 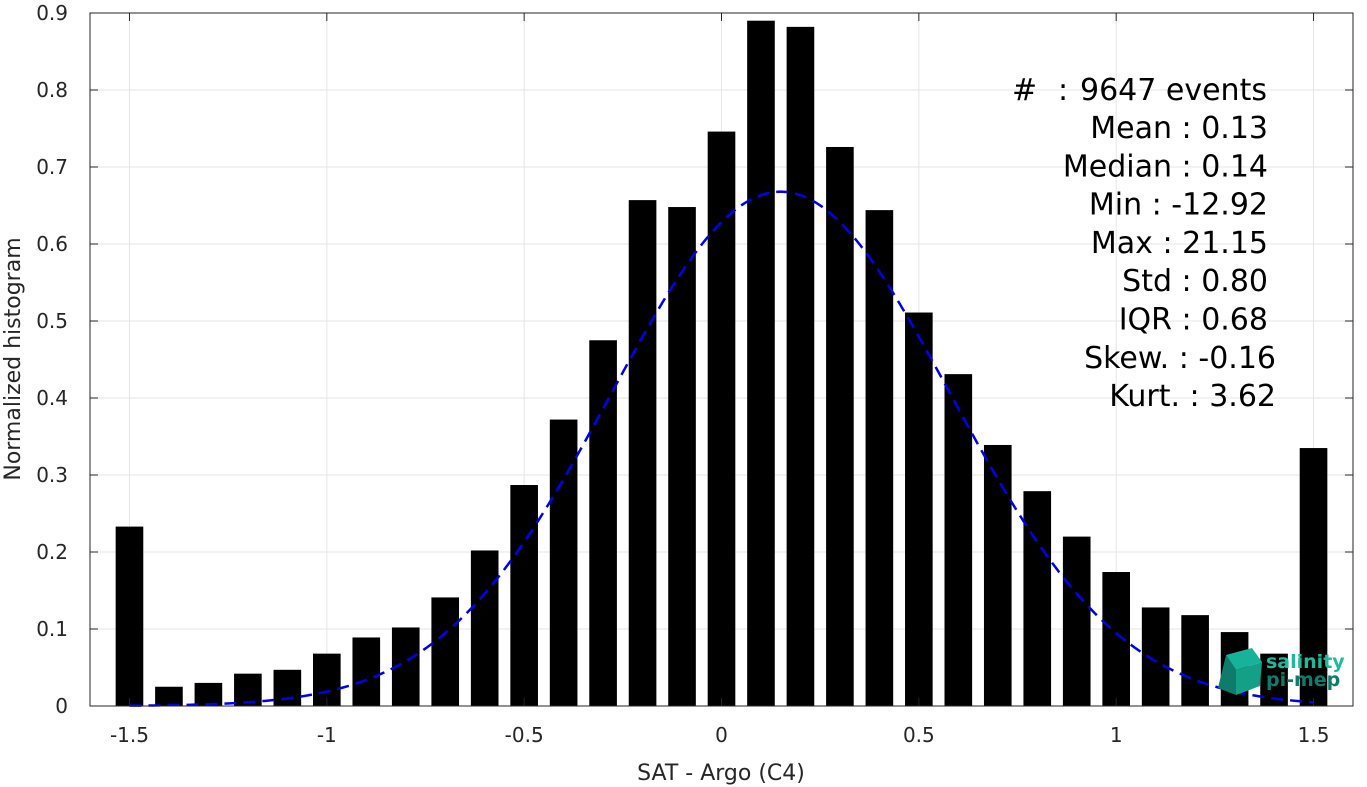 What do you see at coordinates (721, 773) in the screenshot?
I see `x-axis-label: SAT - Argo (C4)` at bounding box center [721, 773].